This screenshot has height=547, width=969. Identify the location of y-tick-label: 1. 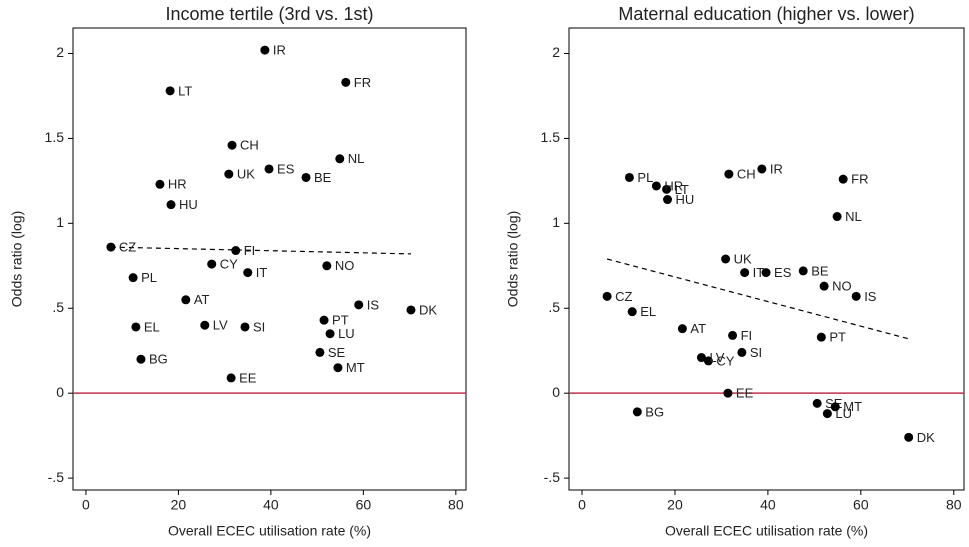
(60, 222).